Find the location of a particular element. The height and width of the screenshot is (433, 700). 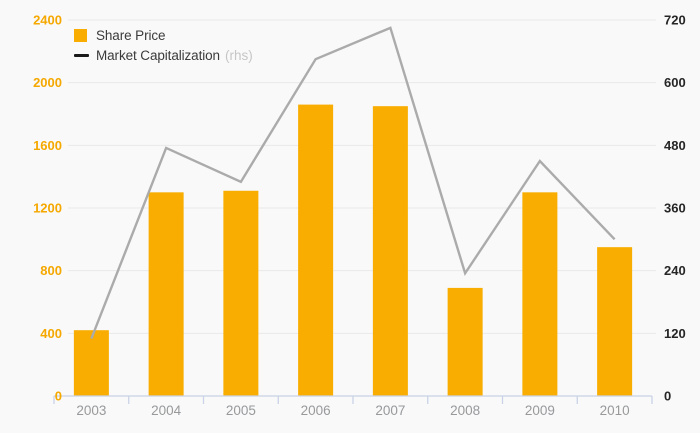

x-axis-label-2008: 2008 is located at coordinates (465, 410).